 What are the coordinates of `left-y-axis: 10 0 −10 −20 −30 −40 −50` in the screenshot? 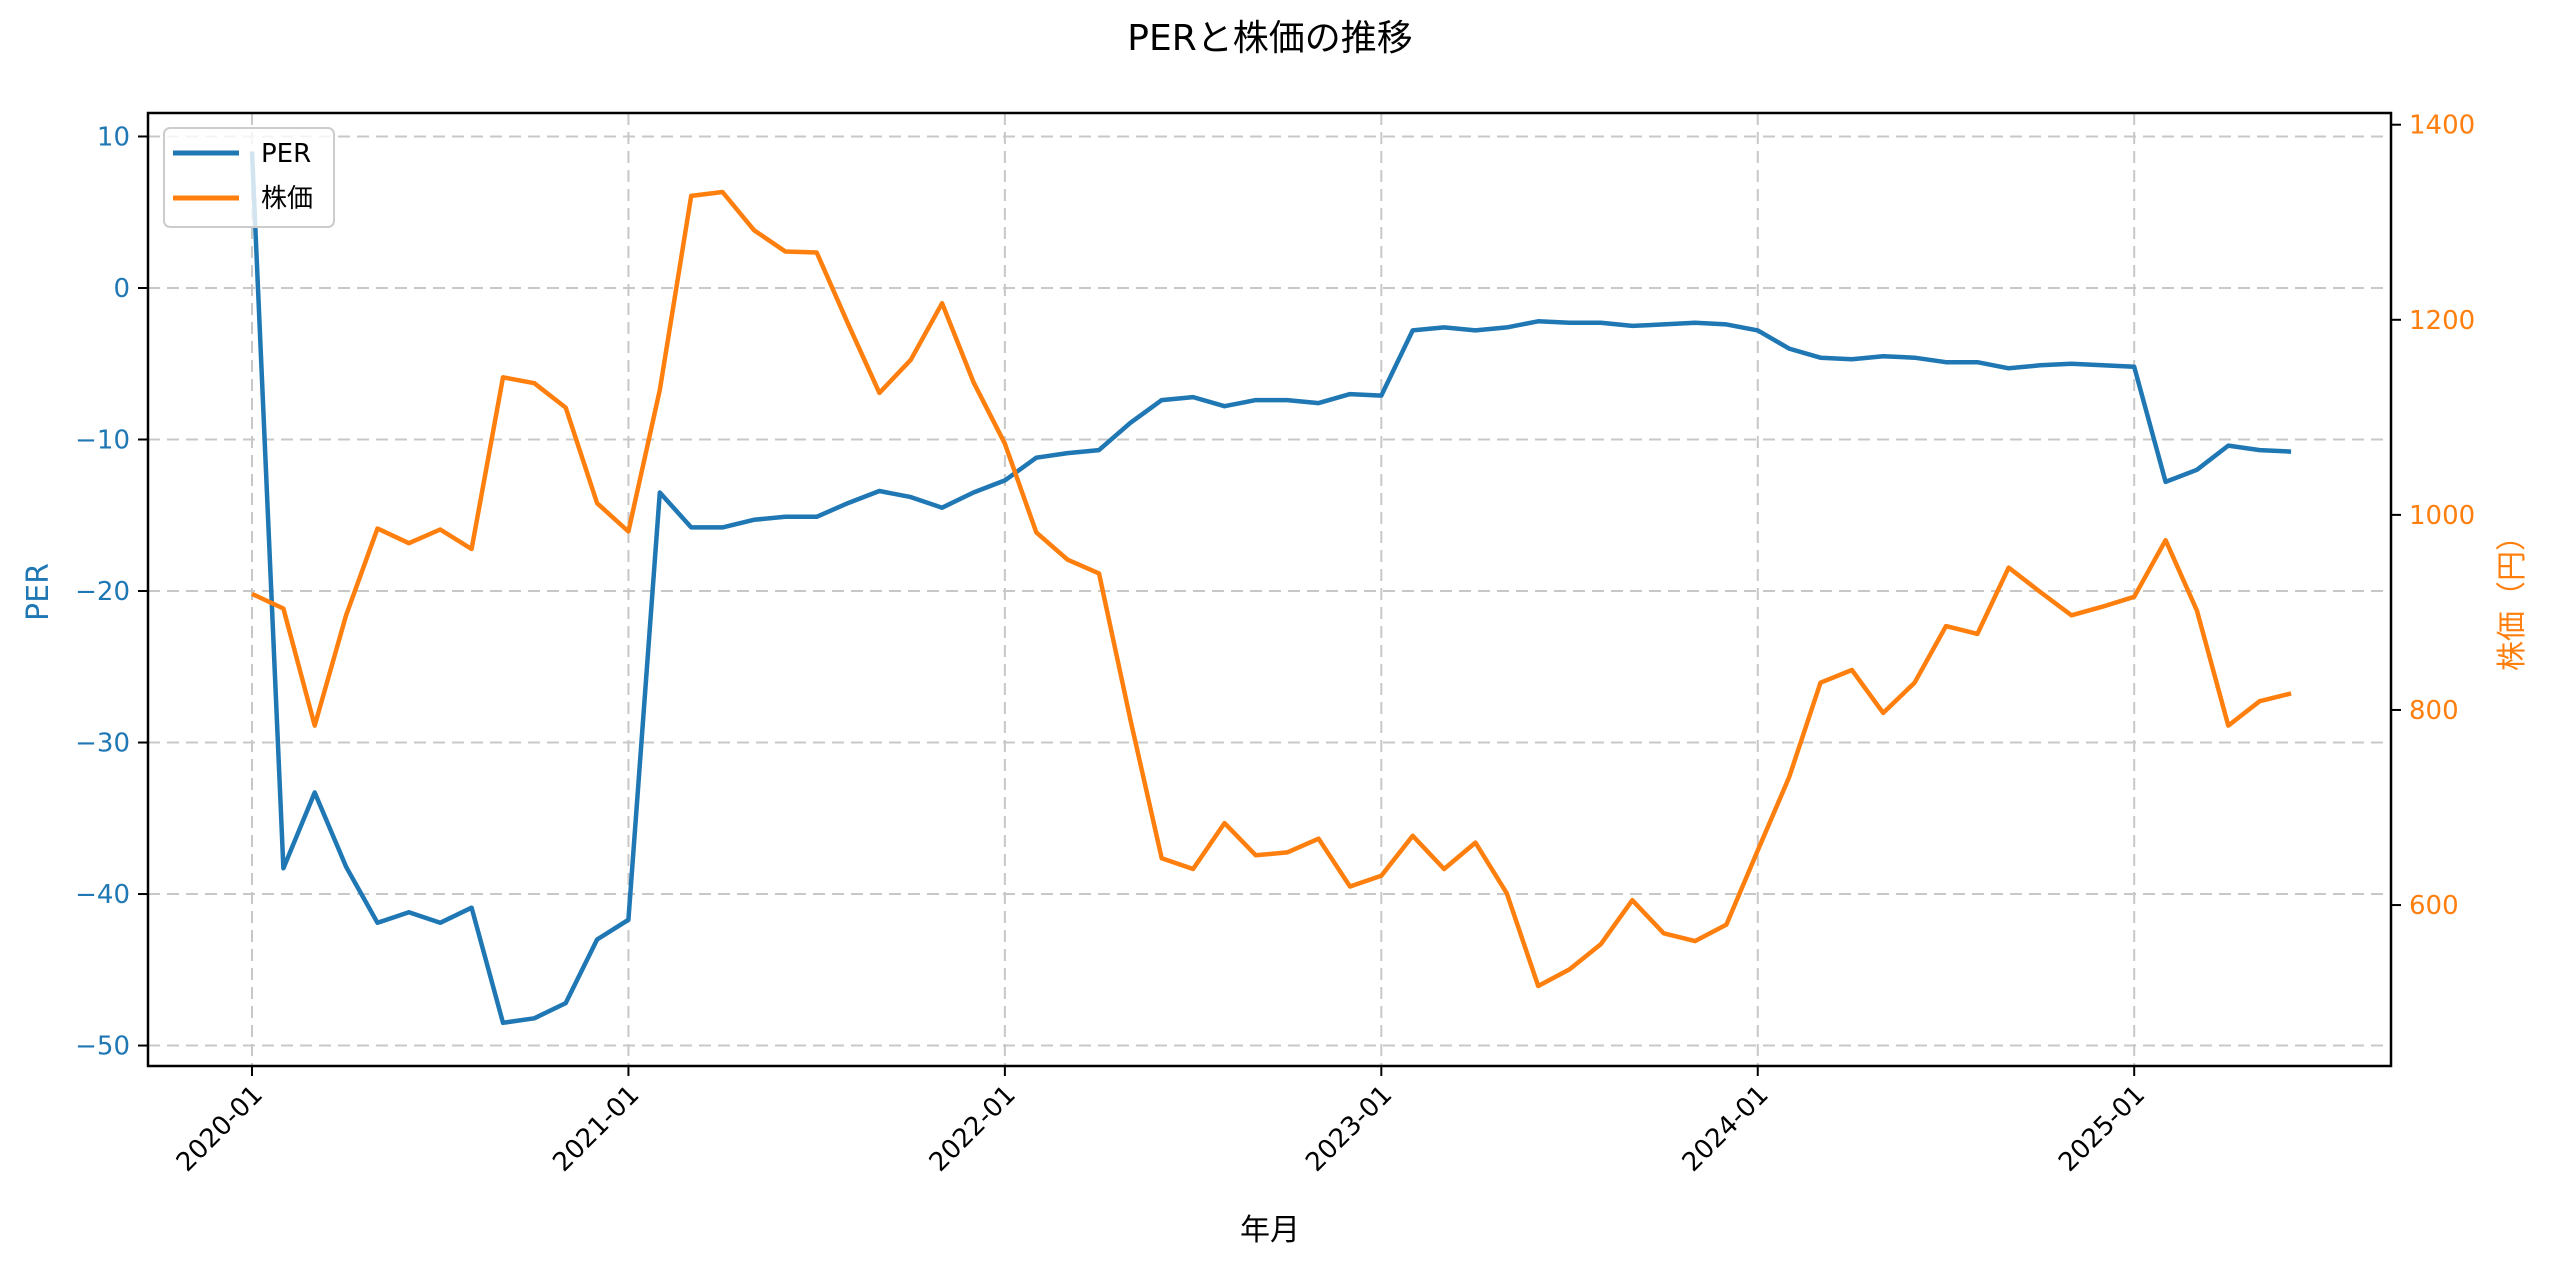 It's located at (111, 592).